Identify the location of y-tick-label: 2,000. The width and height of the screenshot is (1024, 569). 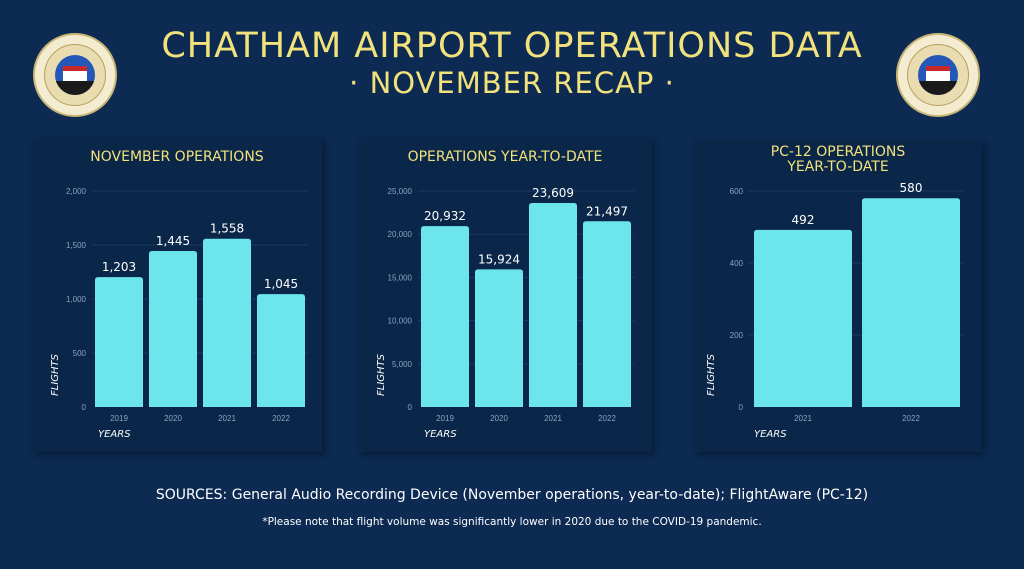
(76, 191).